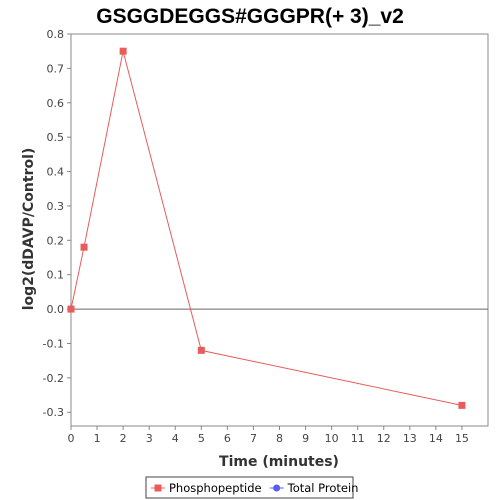  What do you see at coordinates (56, 275) in the screenshot?
I see `y-tick-label: 0.1` at bounding box center [56, 275].